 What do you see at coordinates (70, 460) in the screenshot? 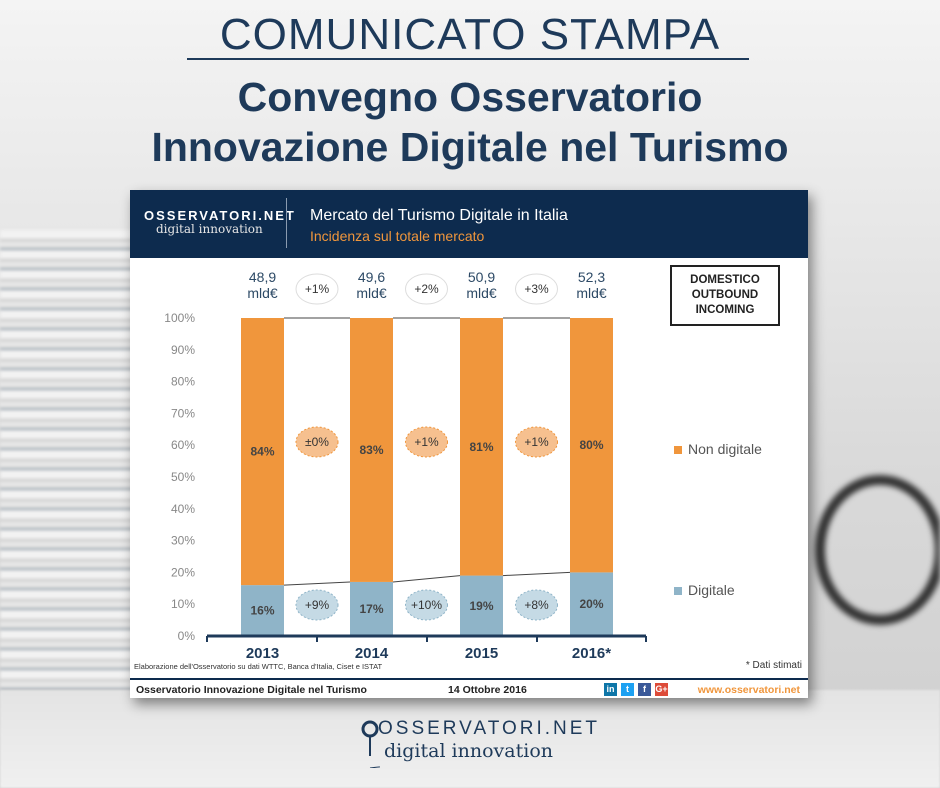
I see `background-newspapers` at bounding box center [70, 460].